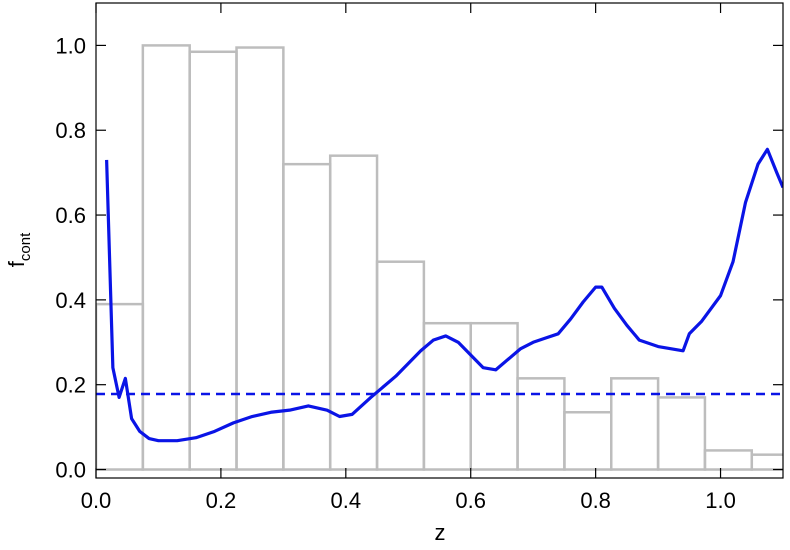 This screenshot has height=550, width=790. I want to click on y-tick-label: 0.8, so click(70, 130).